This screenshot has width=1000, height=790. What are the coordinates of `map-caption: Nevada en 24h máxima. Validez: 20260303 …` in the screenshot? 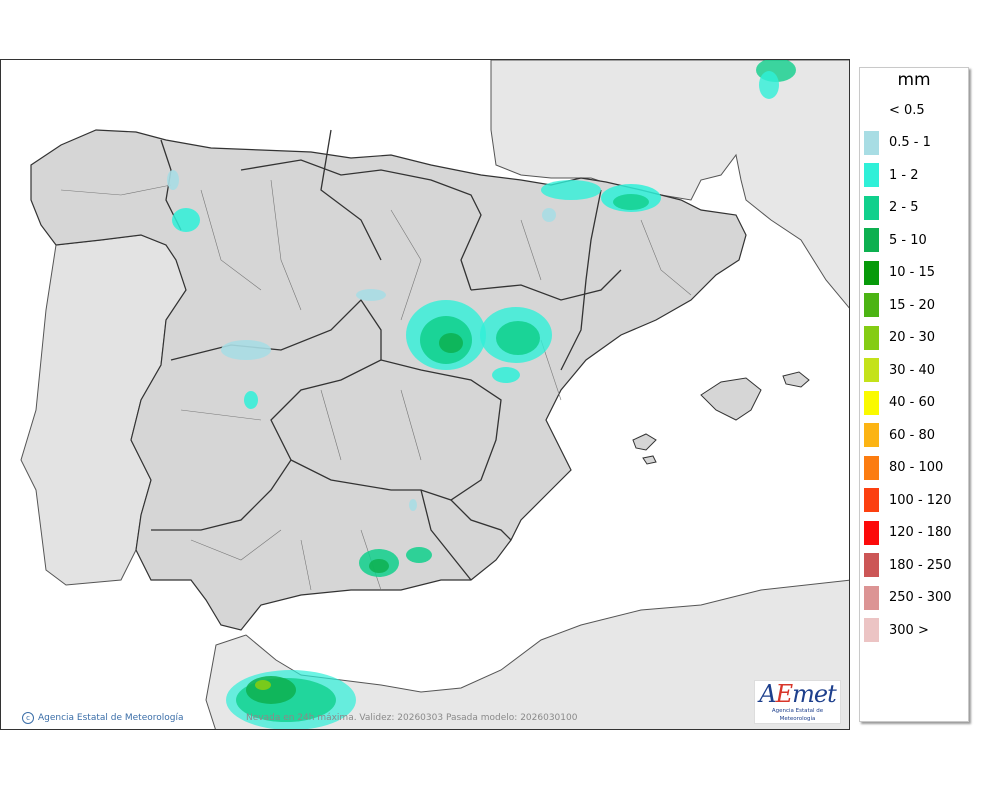 It's located at (412, 718).